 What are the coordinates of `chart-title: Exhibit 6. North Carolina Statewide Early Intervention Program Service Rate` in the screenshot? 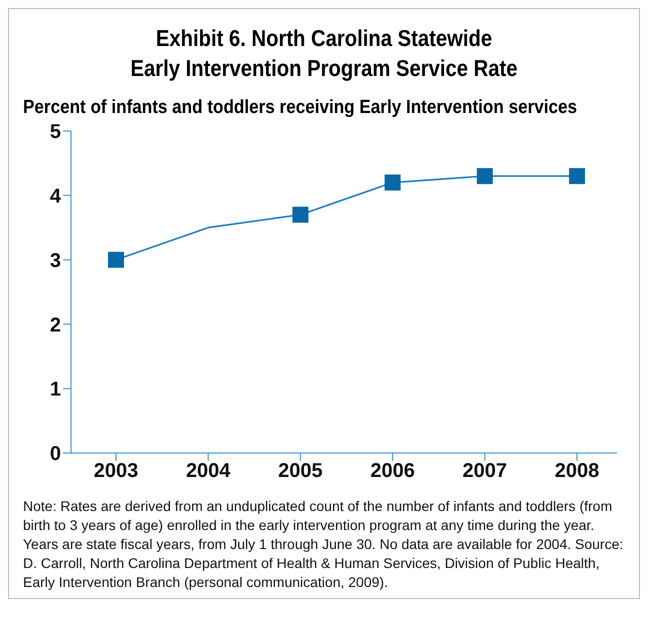 It's located at (324, 53).